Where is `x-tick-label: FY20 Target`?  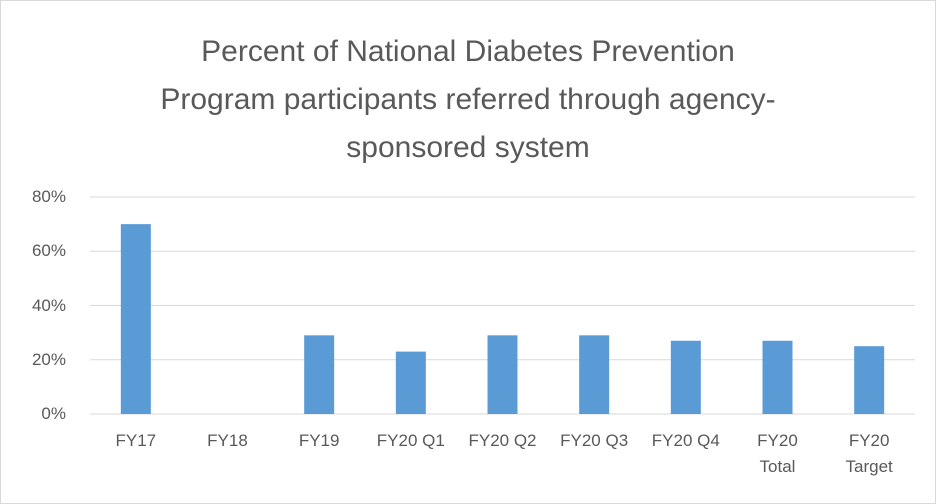 x-tick-label: FY20 Target is located at coordinates (869, 453).